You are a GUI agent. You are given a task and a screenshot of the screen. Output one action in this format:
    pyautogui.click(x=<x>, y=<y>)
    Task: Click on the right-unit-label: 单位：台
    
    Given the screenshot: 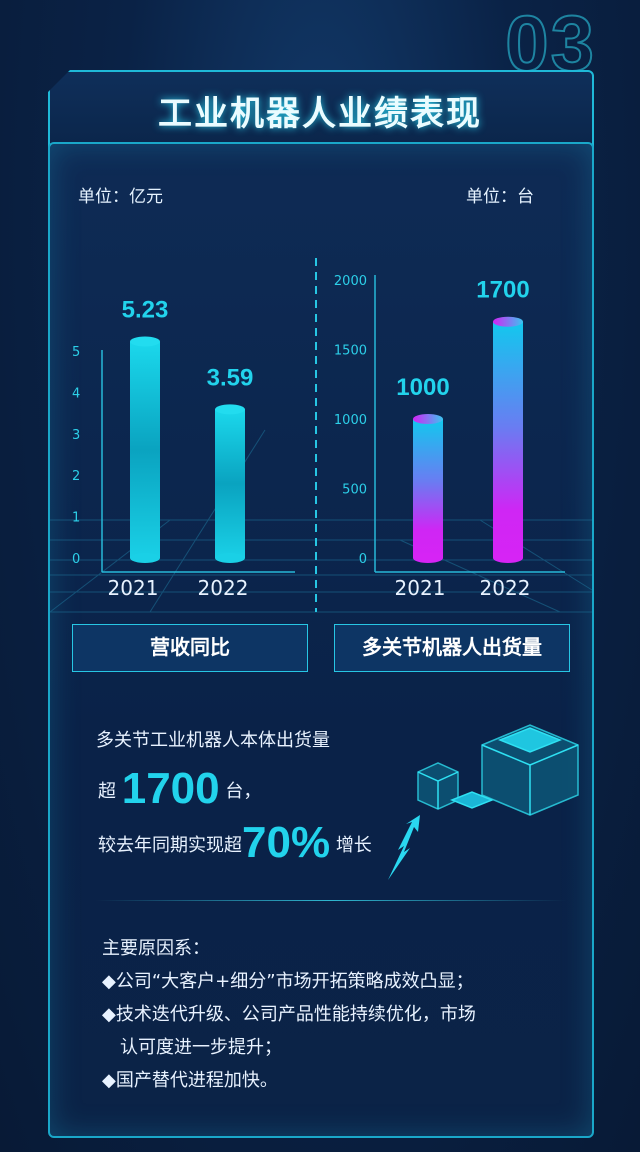 What is the action you would take?
    pyautogui.click(x=500, y=197)
    